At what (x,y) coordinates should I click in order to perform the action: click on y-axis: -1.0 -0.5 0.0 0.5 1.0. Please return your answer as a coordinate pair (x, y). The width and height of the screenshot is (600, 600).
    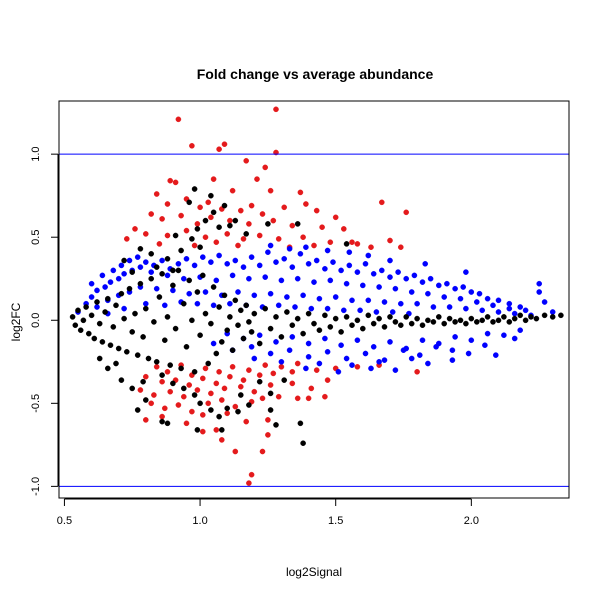
    Looking at the image, I should click on (44, 321).